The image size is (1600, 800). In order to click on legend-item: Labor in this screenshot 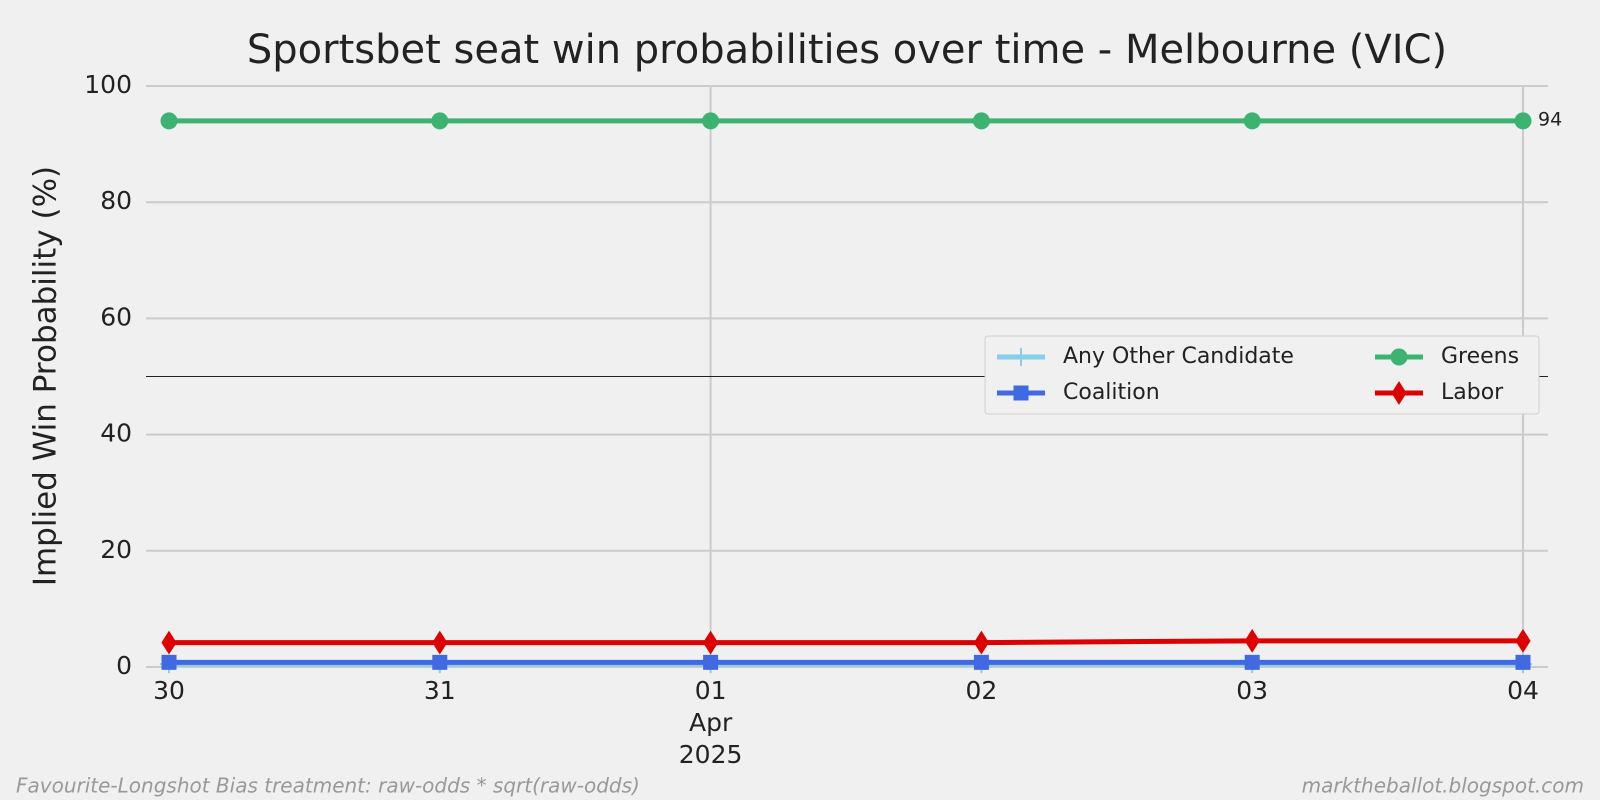, I will do `click(1439, 392)`.